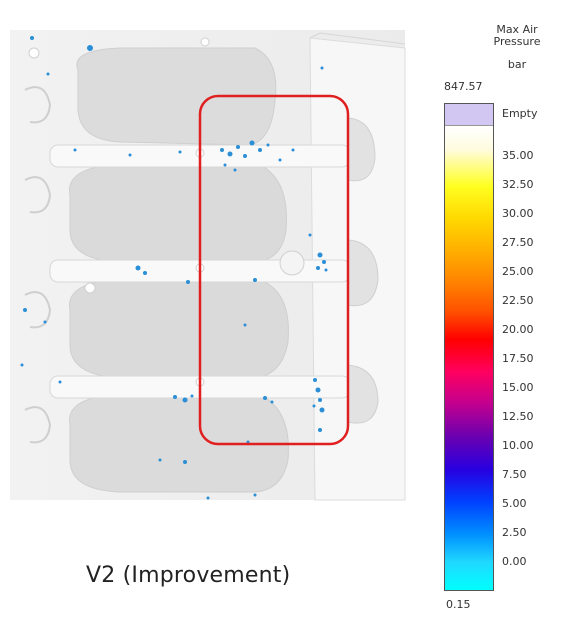 This screenshot has width=562, height=627. Describe the element at coordinates (188, 575) in the screenshot. I see `caption: V2 (Improvement)` at that location.